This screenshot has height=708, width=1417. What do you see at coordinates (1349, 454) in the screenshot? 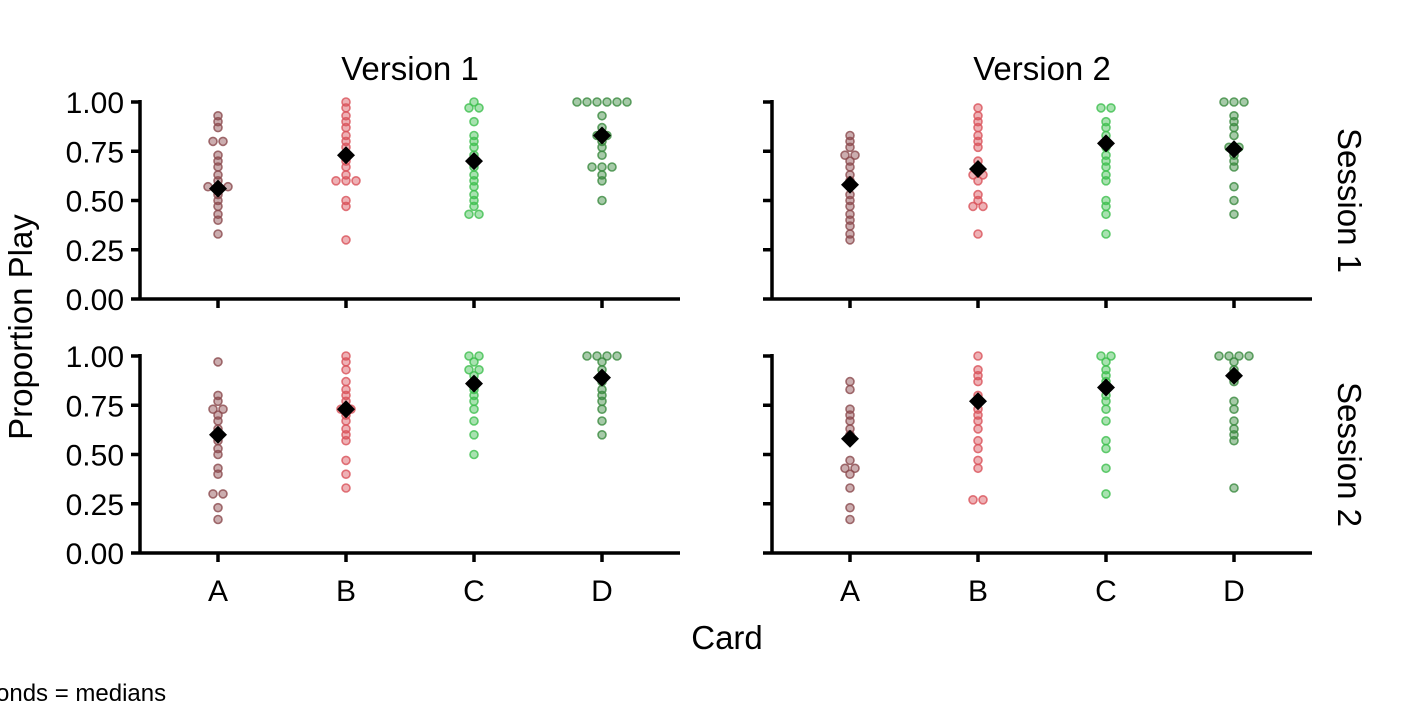
I see `row-strip-label: Session 2` at bounding box center [1349, 454].